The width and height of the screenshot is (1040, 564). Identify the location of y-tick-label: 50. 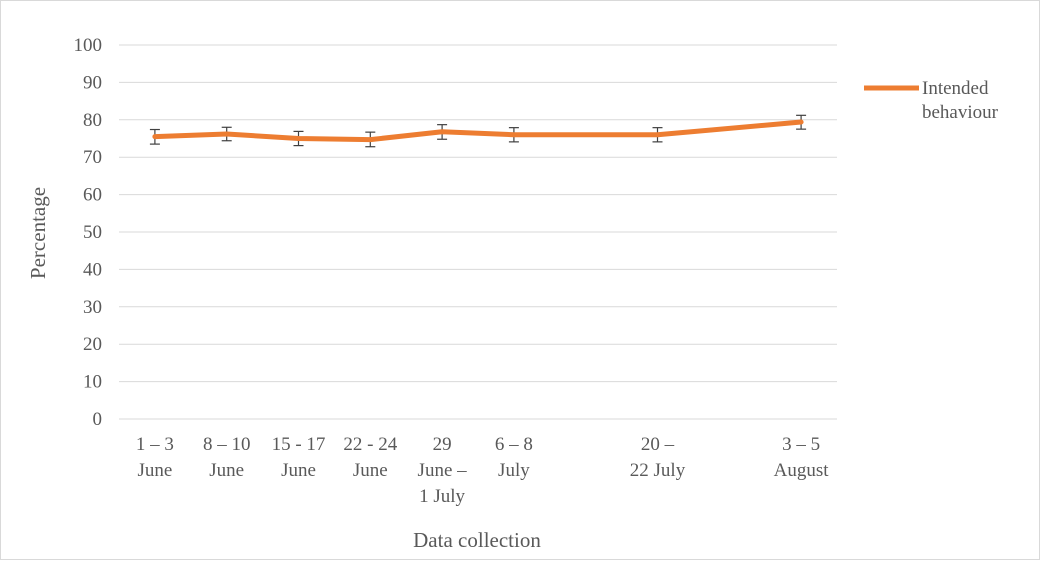
(92, 232).